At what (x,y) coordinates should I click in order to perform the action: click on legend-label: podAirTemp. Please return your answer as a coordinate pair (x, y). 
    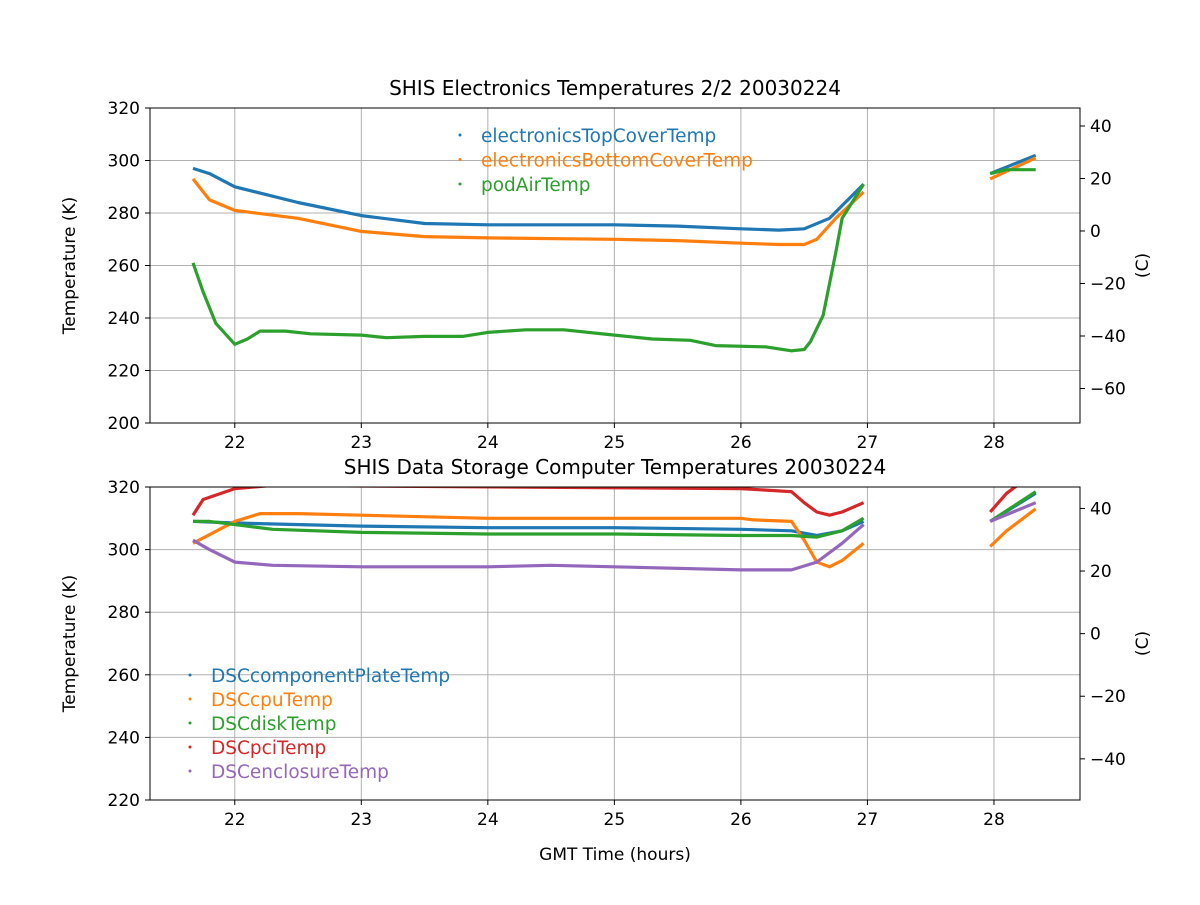
    Looking at the image, I should click on (536, 185).